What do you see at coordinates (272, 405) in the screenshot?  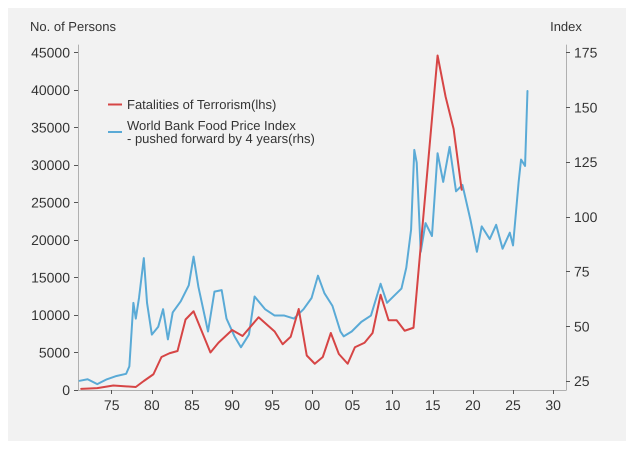 I see `x-tick-label: 95` at bounding box center [272, 405].